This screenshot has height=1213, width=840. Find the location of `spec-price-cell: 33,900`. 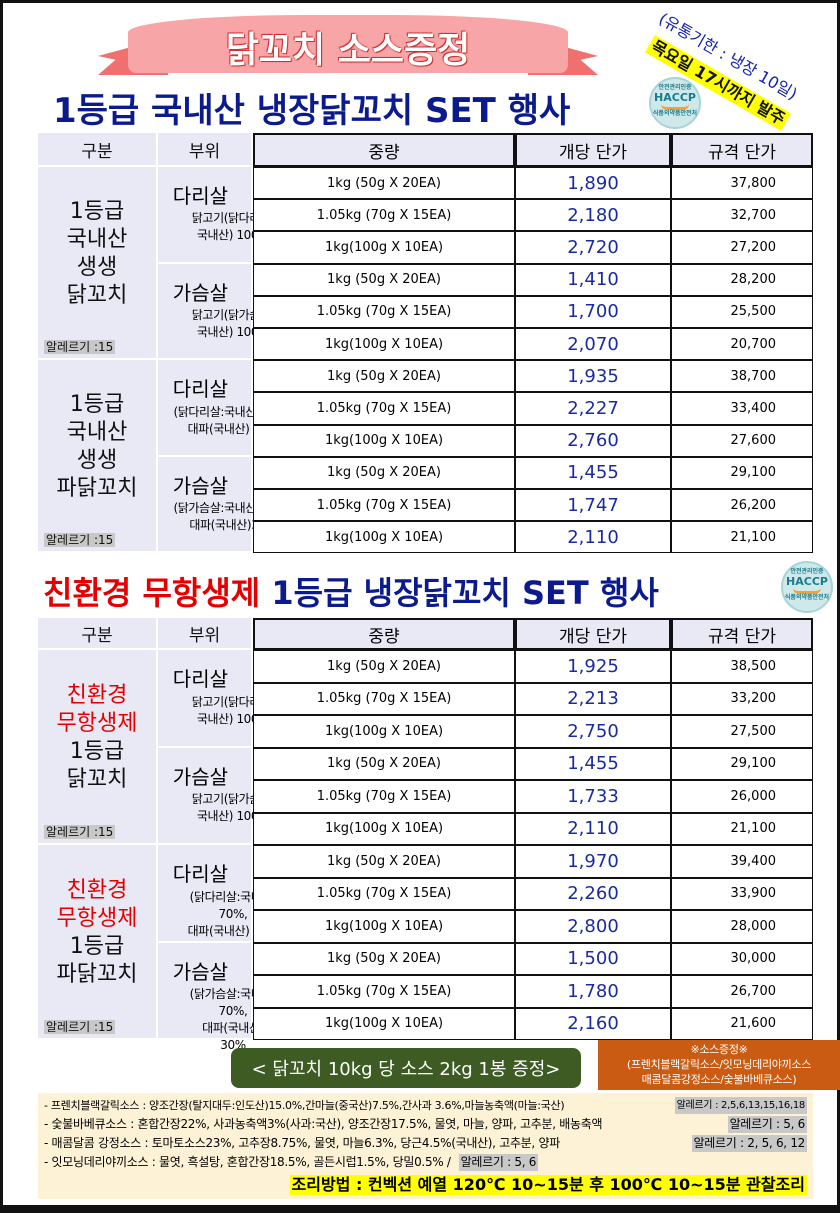

spec-price-cell: 33,900 is located at coordinates (742, 893).